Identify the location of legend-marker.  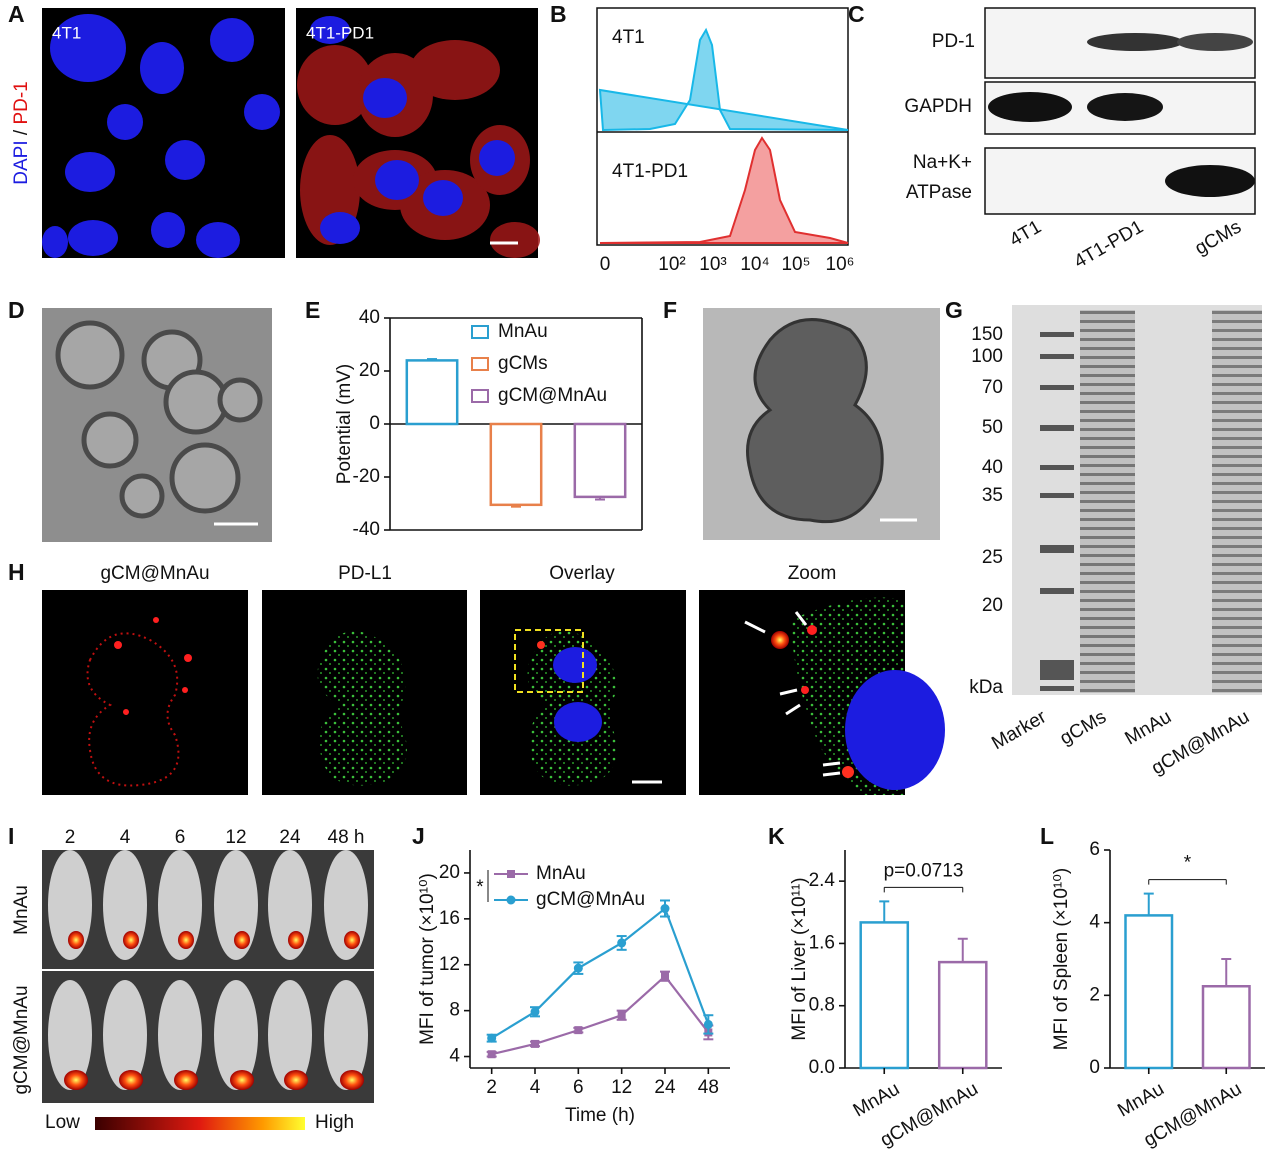
(511, 874).